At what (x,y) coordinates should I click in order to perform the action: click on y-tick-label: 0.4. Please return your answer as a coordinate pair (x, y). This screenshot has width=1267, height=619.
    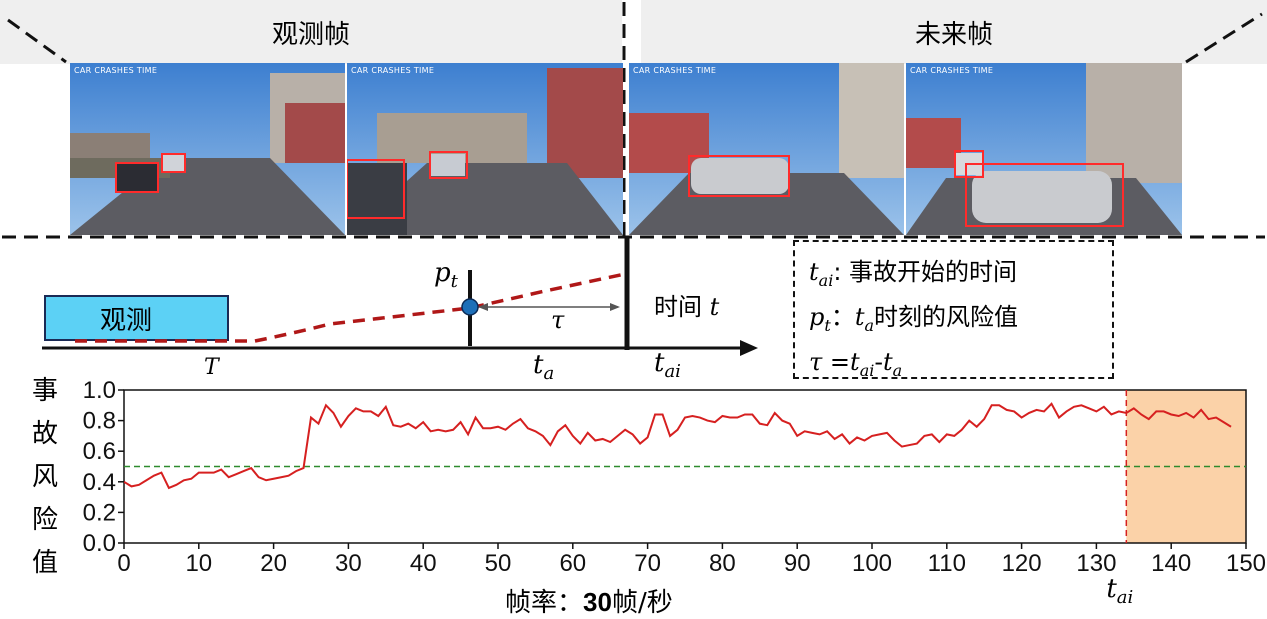
    Looking at the image, I should click on (99, 482).